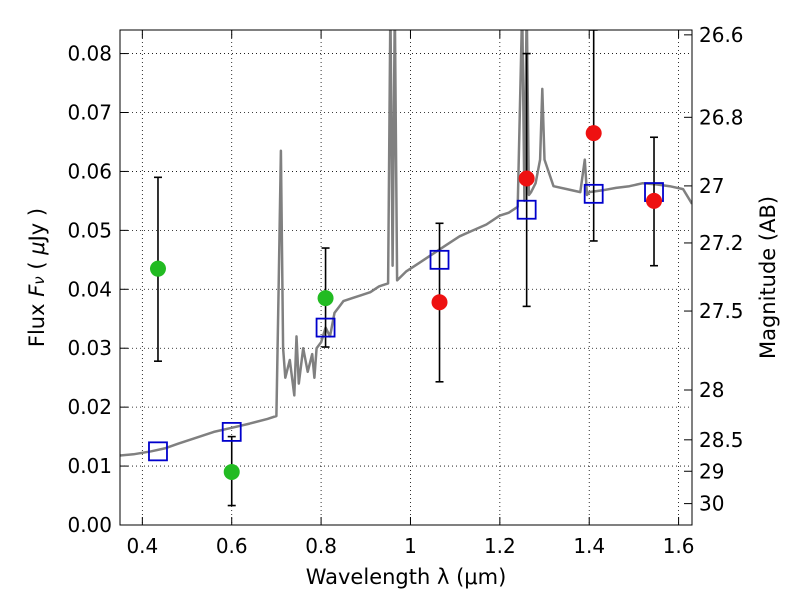  I want to click on x-tick-label: 1.6, so click(679, 546).